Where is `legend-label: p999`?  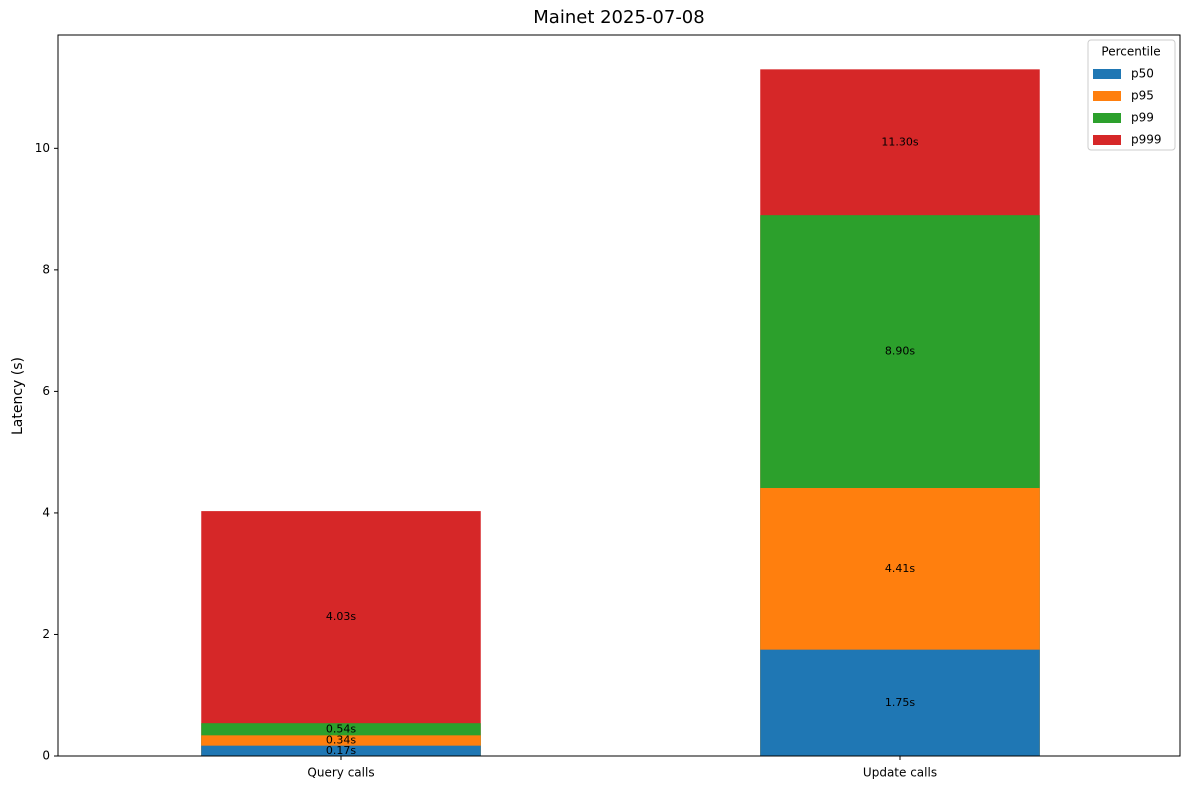 legend-label: p999 is located at coordinates (1146, 140).